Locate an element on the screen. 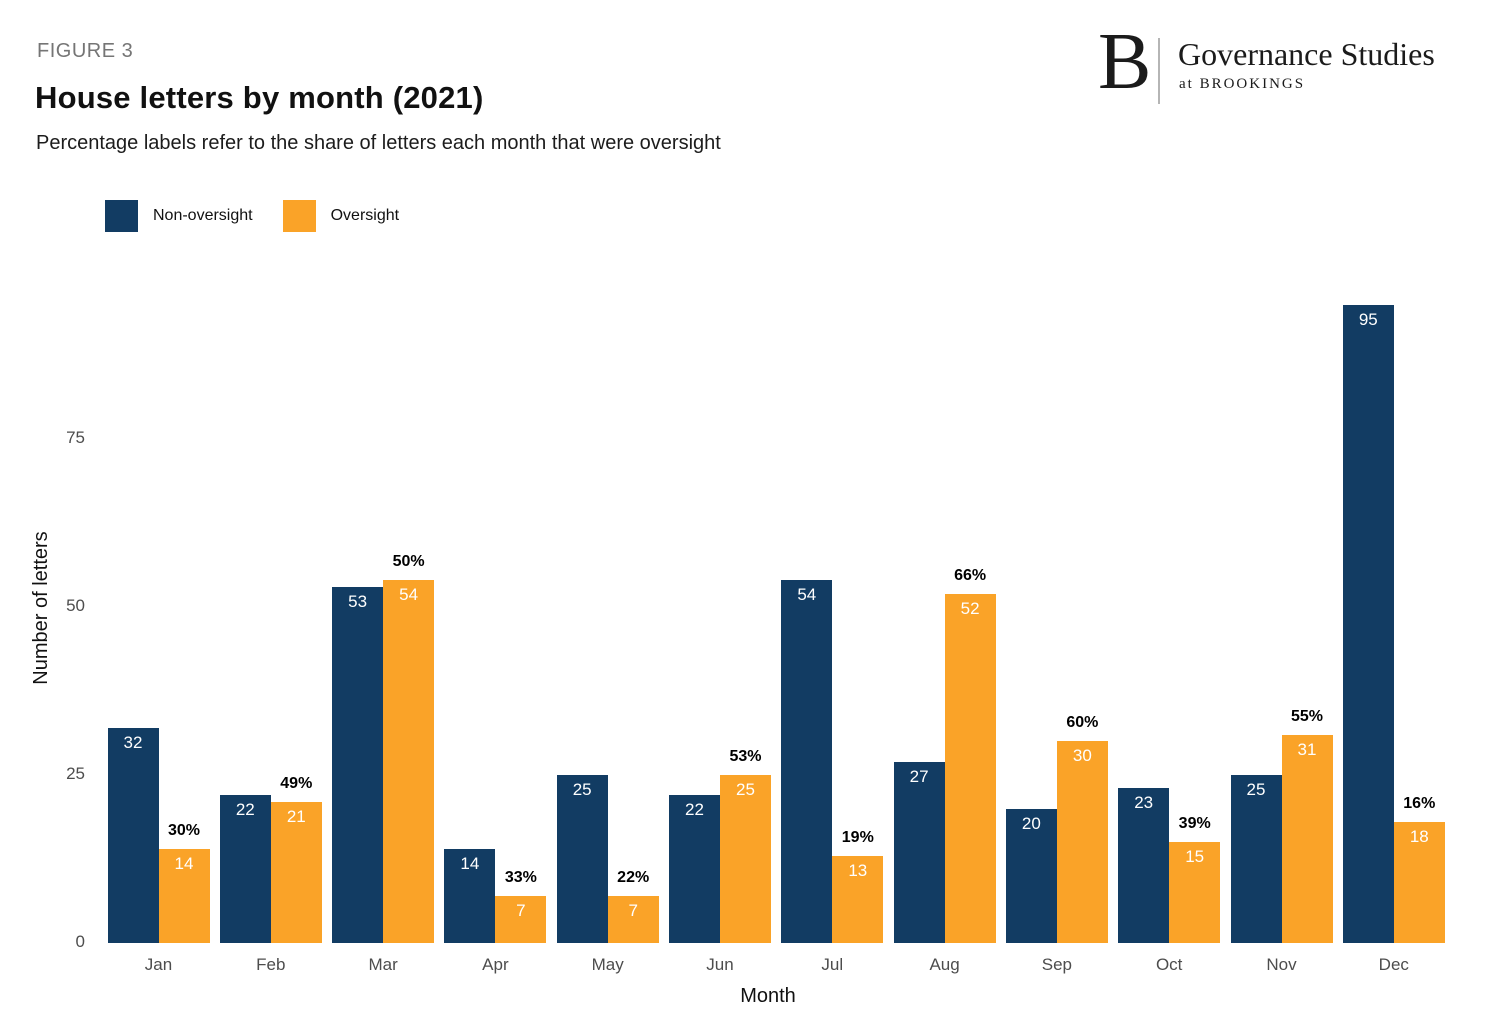 The width and height of the screenshot is (1500, 1035). bar-oversight-aug is located at coordinates (970, 768).